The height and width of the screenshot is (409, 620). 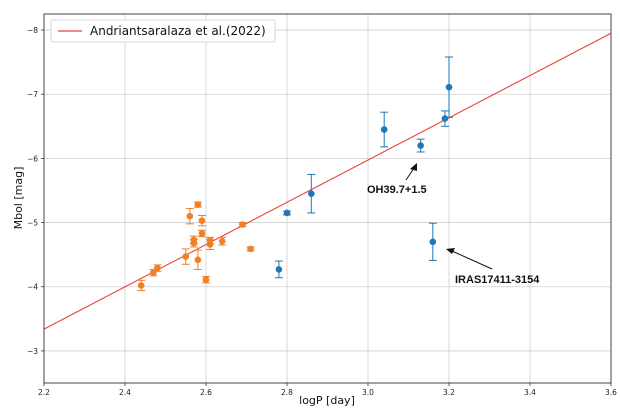 I want to click on y-tick-label: −8, so click(x=32, y=30).